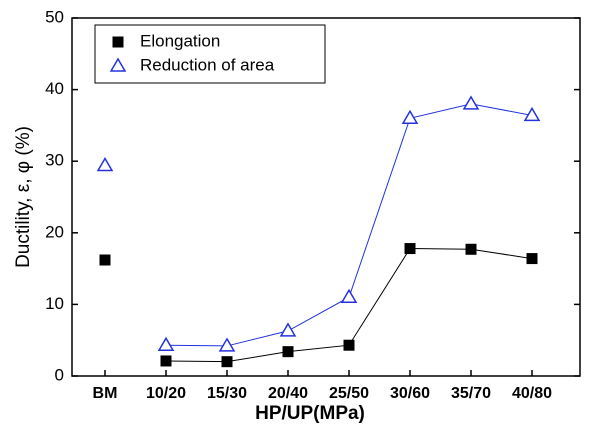 The height and width of the screenshot is (436, 598). Describe the element at coordinates (105, 393) in the screenshot. I see `x-tick-label: BM` at that location.